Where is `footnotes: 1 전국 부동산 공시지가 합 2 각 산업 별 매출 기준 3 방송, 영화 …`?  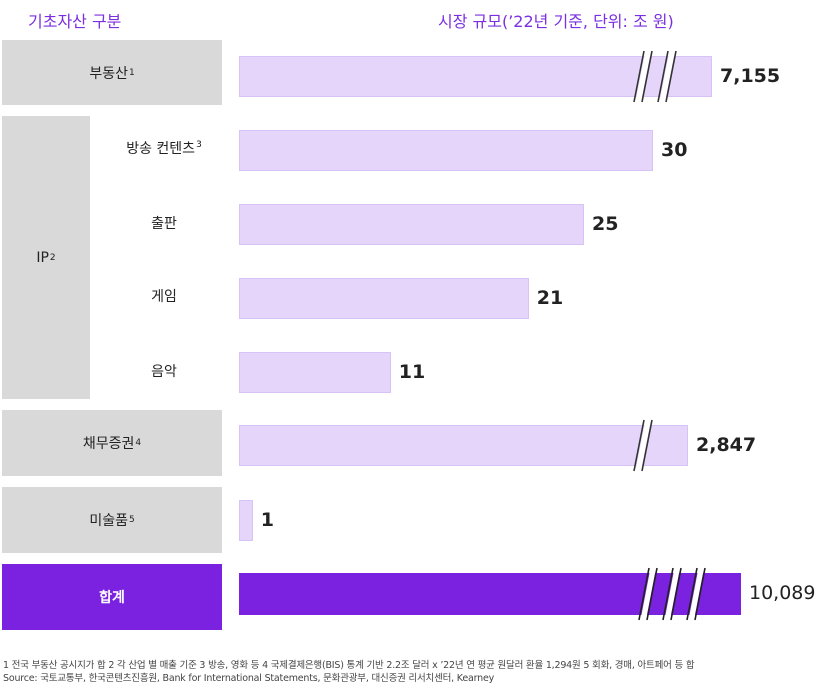 footnotes: 1 전국 부동산 공시지가 합 2 각 산업 별 매출 기준 3 방송, 영화 … is located at coordinates (349, 665).